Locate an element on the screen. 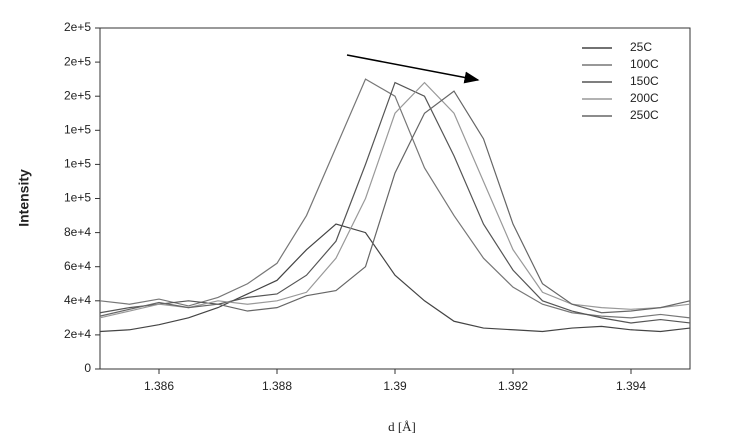  x-axis-label: d [Å] is located at coordinates (402, 426).